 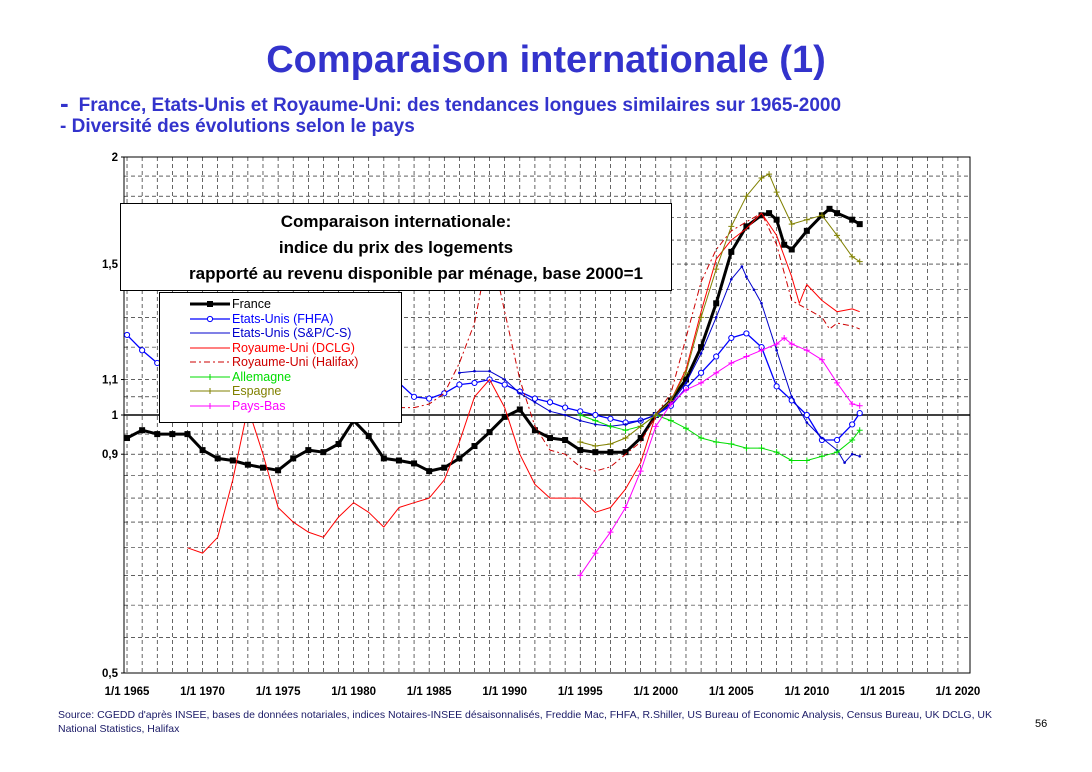 I want to click on y-tick-label: 0,5, so click(x=110, y=674).